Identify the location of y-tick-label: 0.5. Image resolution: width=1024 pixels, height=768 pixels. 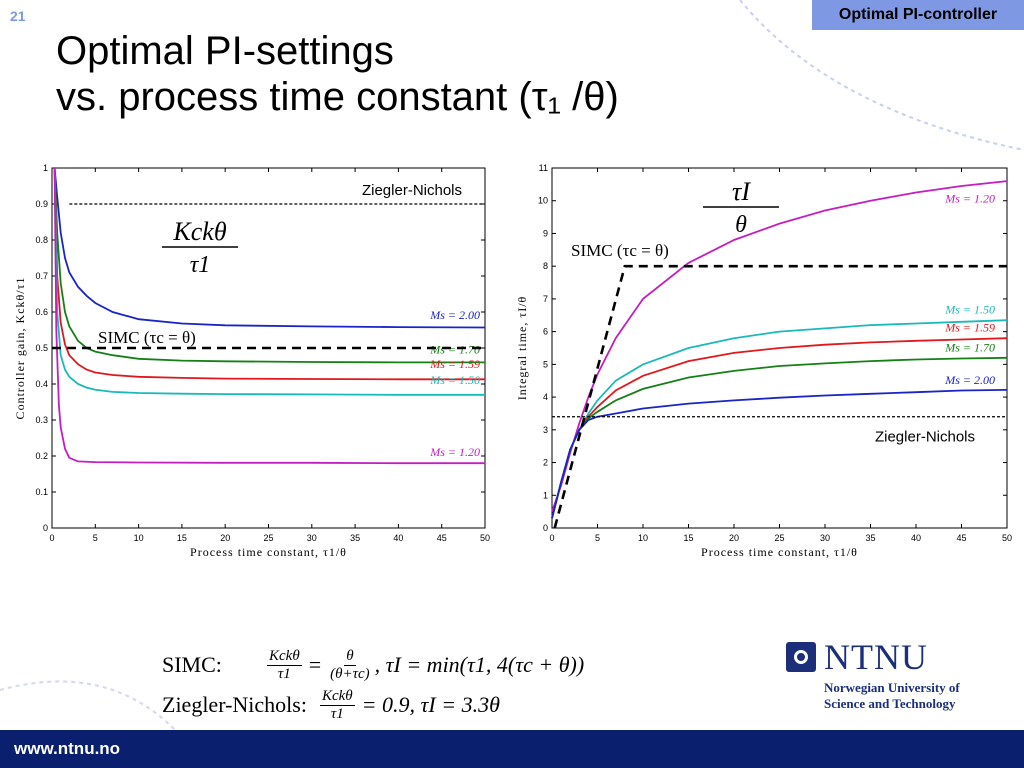
(41, 348).